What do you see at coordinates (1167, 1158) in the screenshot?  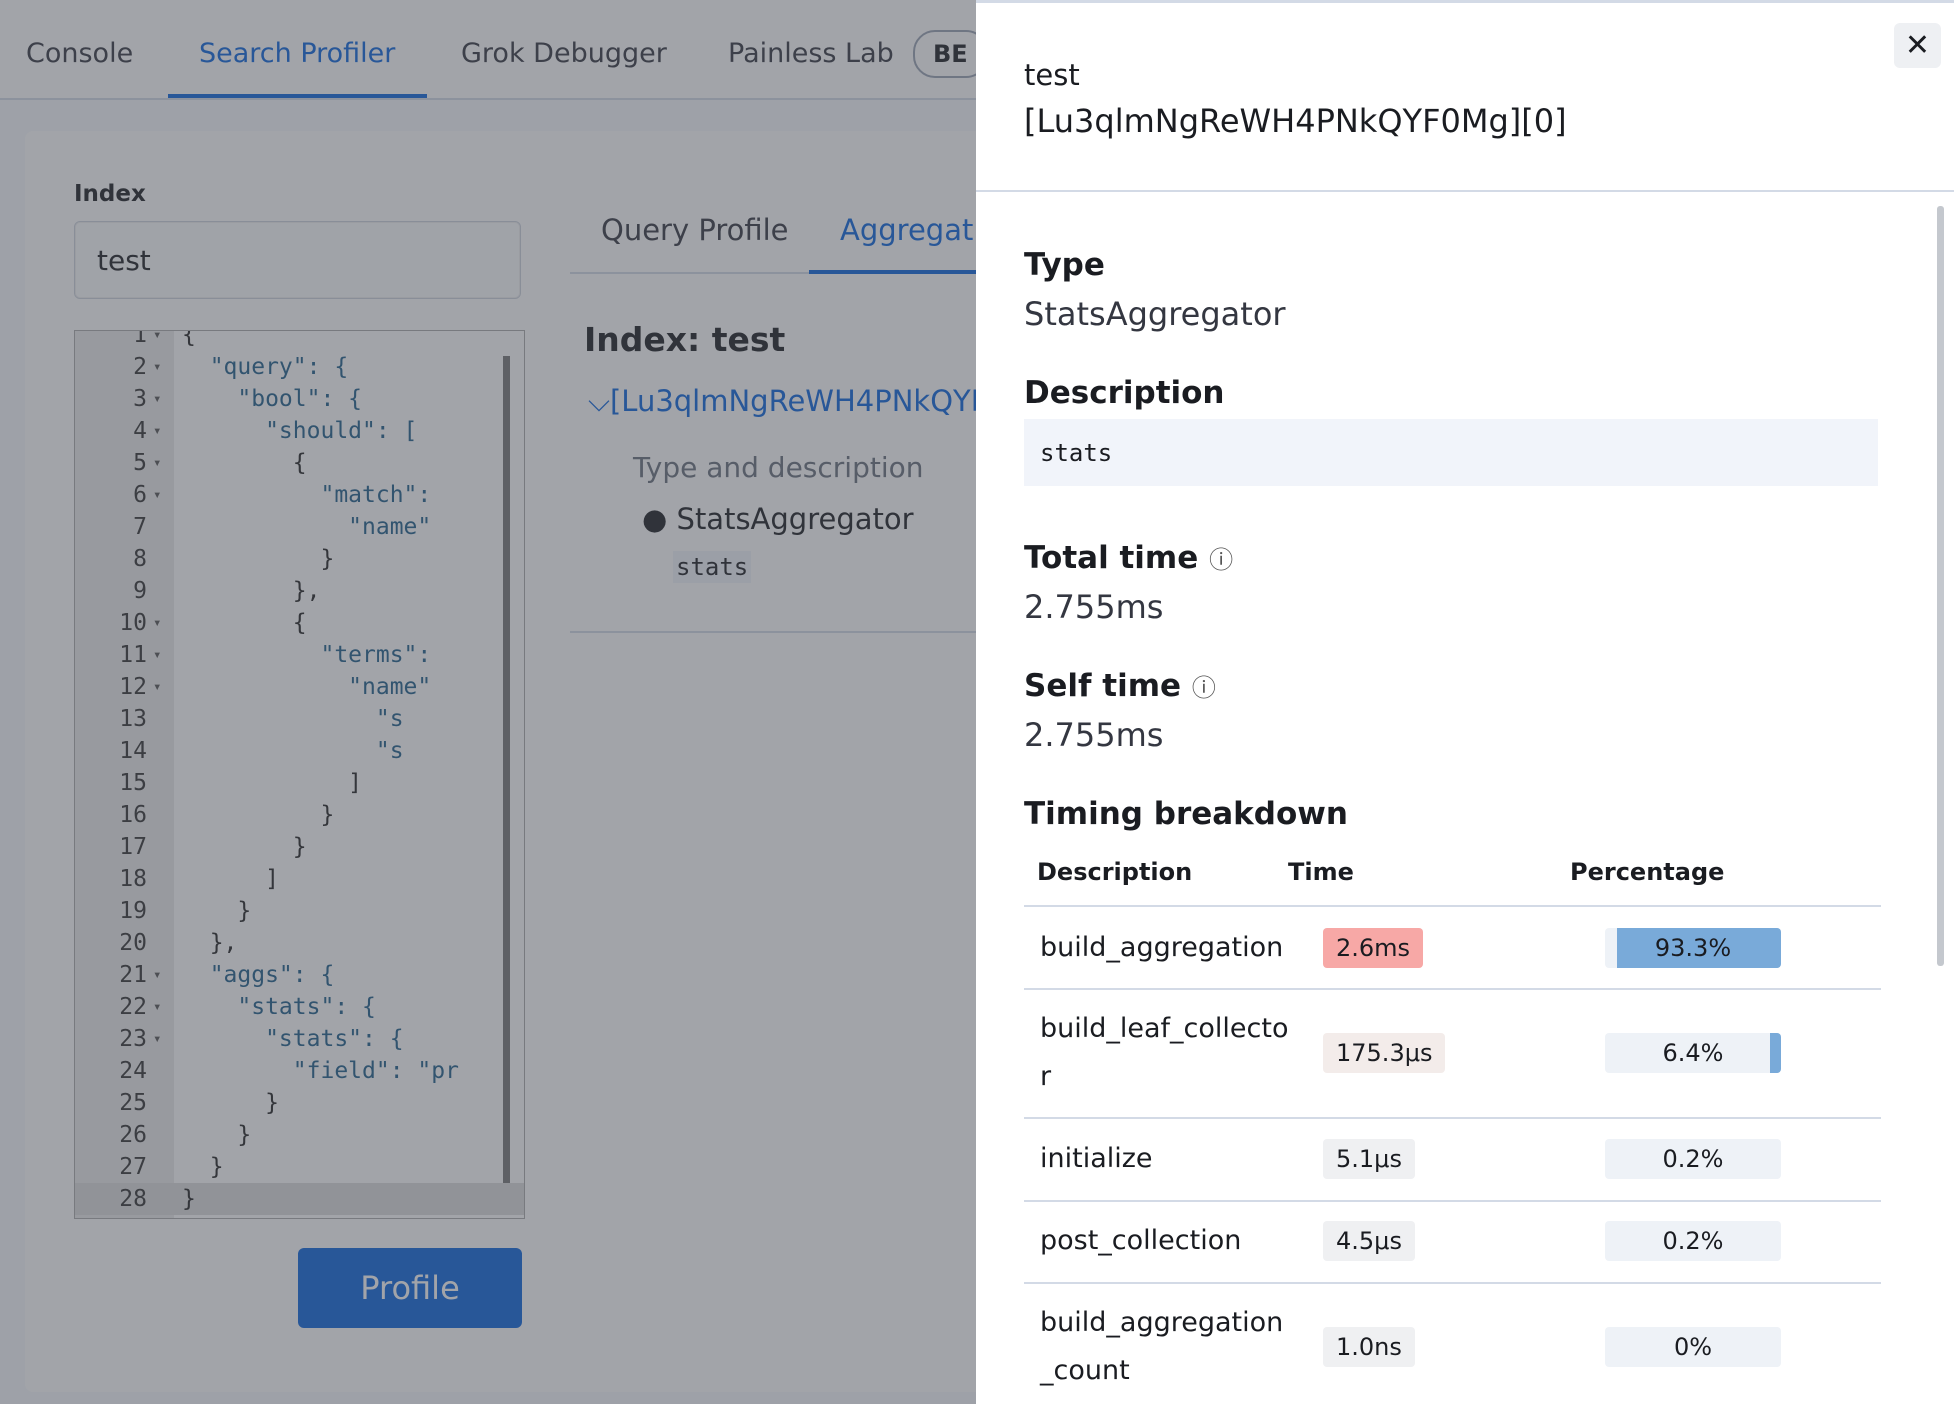 I see `row-description: initialize` at bounding box center [1167, 1158].